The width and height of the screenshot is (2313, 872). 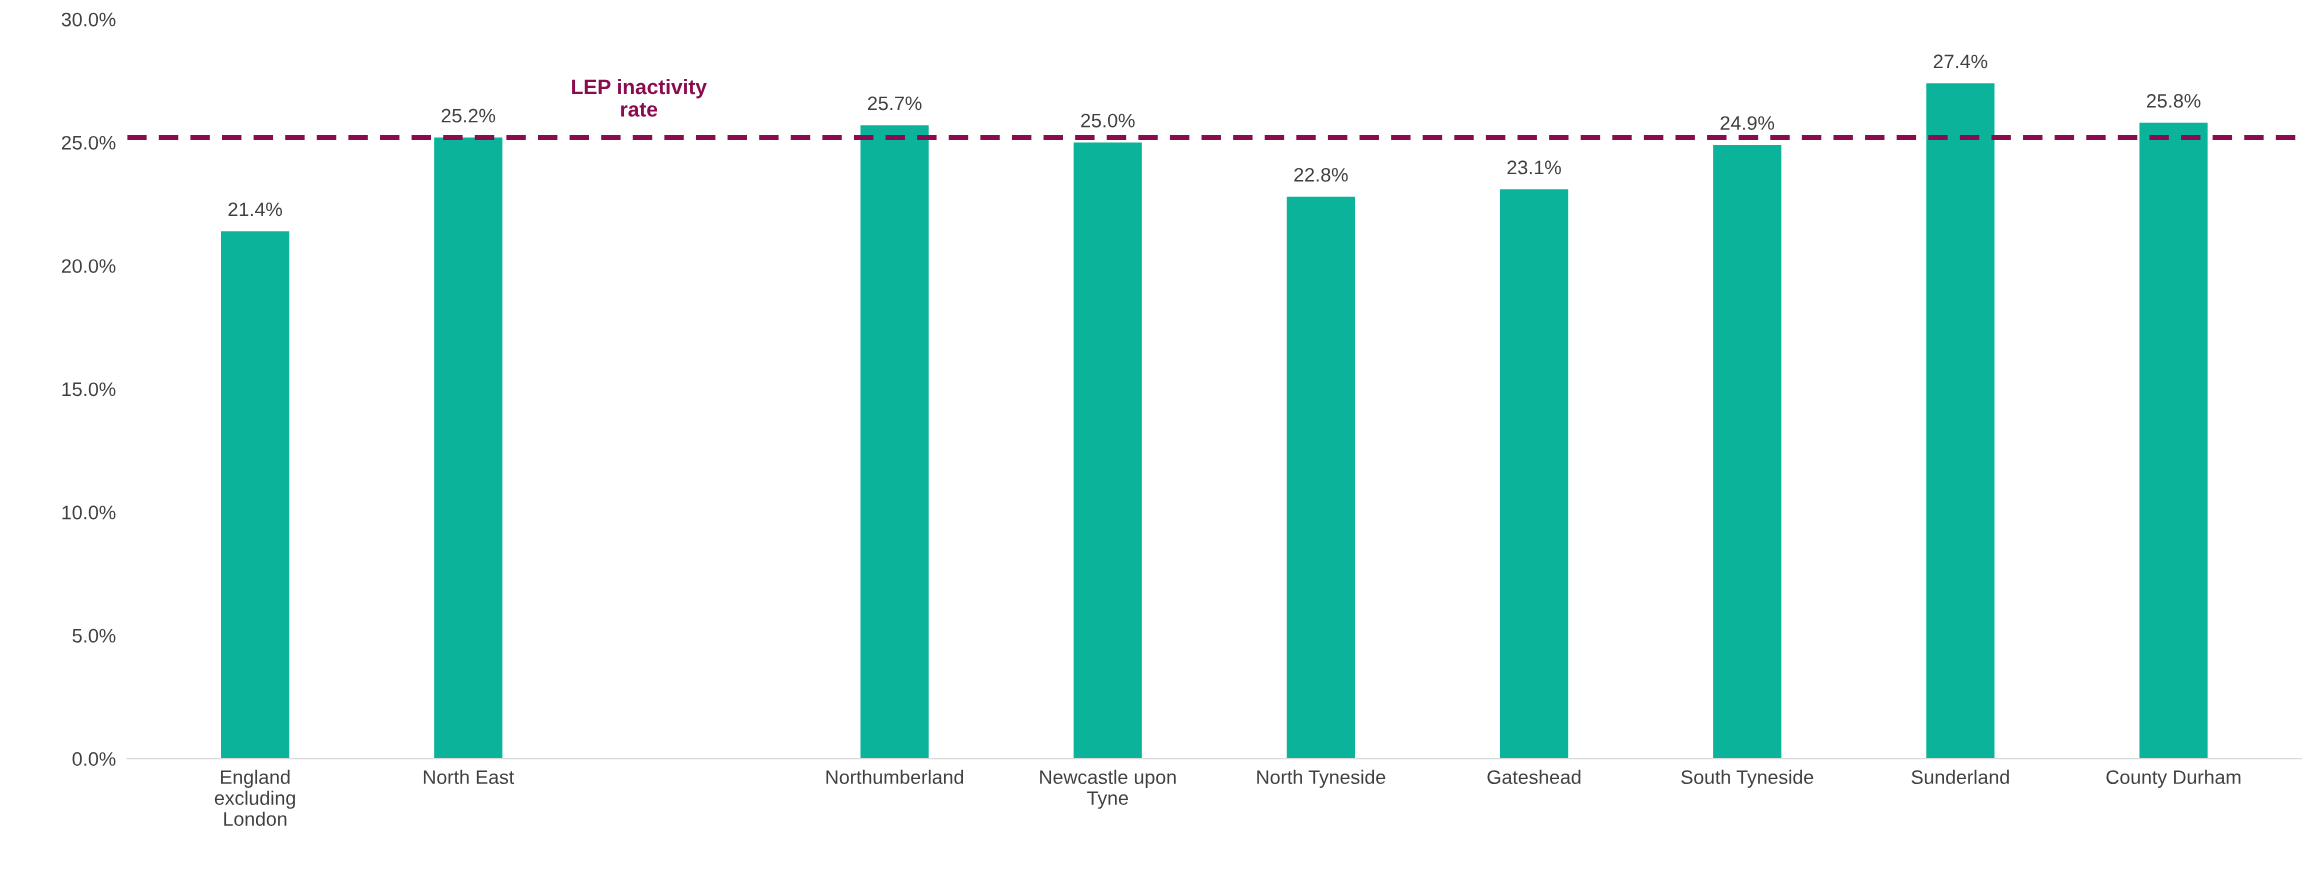 What do you see at coordinates (1108, 120) in the screenshot?
I see `data-label: 25.0%` at bounding box center [1108, 120].